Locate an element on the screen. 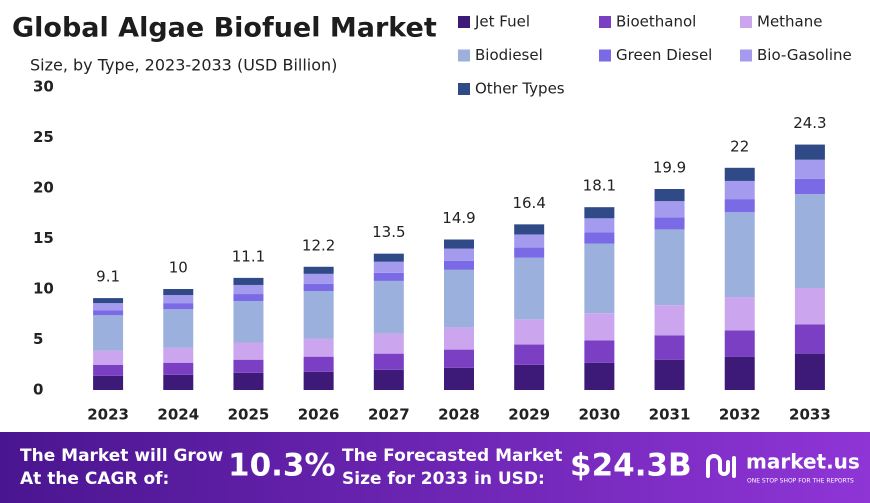  x-tick-label: 2029 is located at coordinates (529, 415).